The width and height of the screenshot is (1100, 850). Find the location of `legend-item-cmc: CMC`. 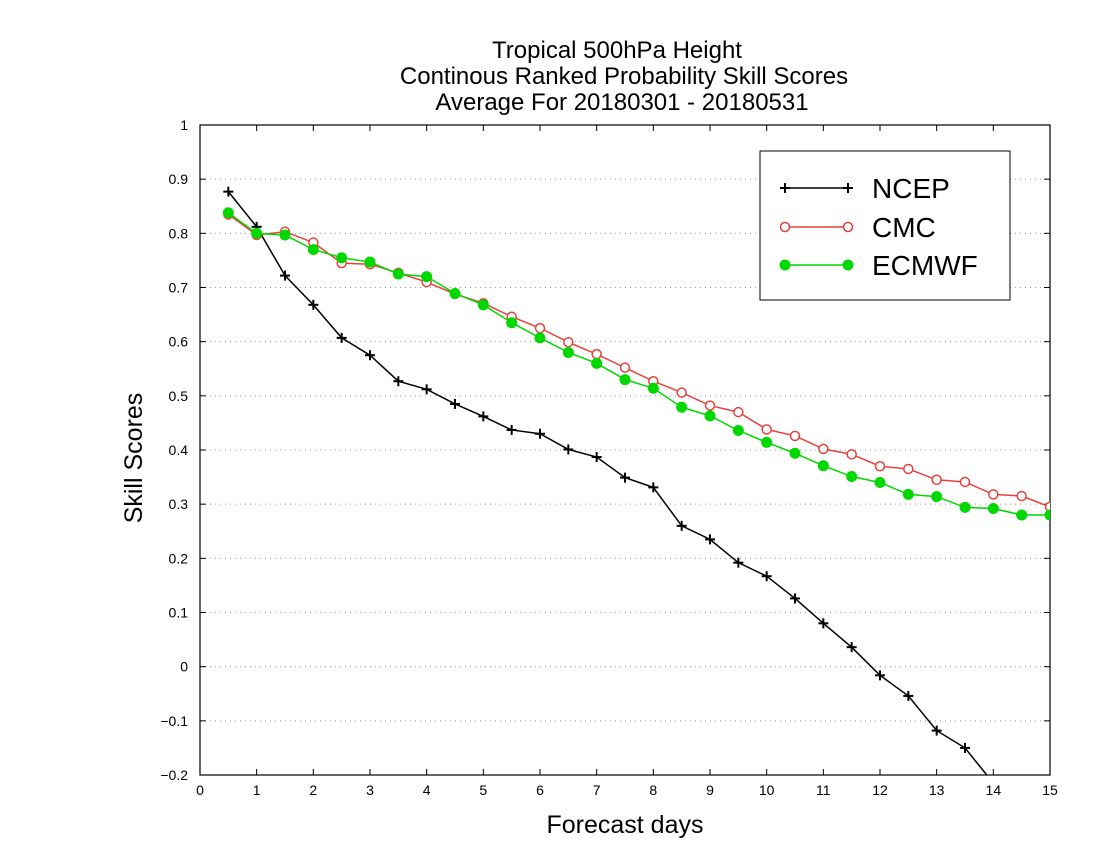

legend-item-cmc: CMC is located at coordinates (857, 227).